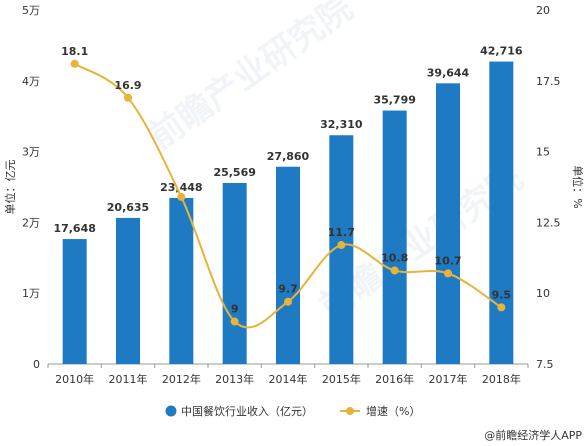 This screenshot has height=446, width=587. Describe the element at coordinates (448, 72) in the screenshot. I see `bar-value-label: 39,644` at that location.